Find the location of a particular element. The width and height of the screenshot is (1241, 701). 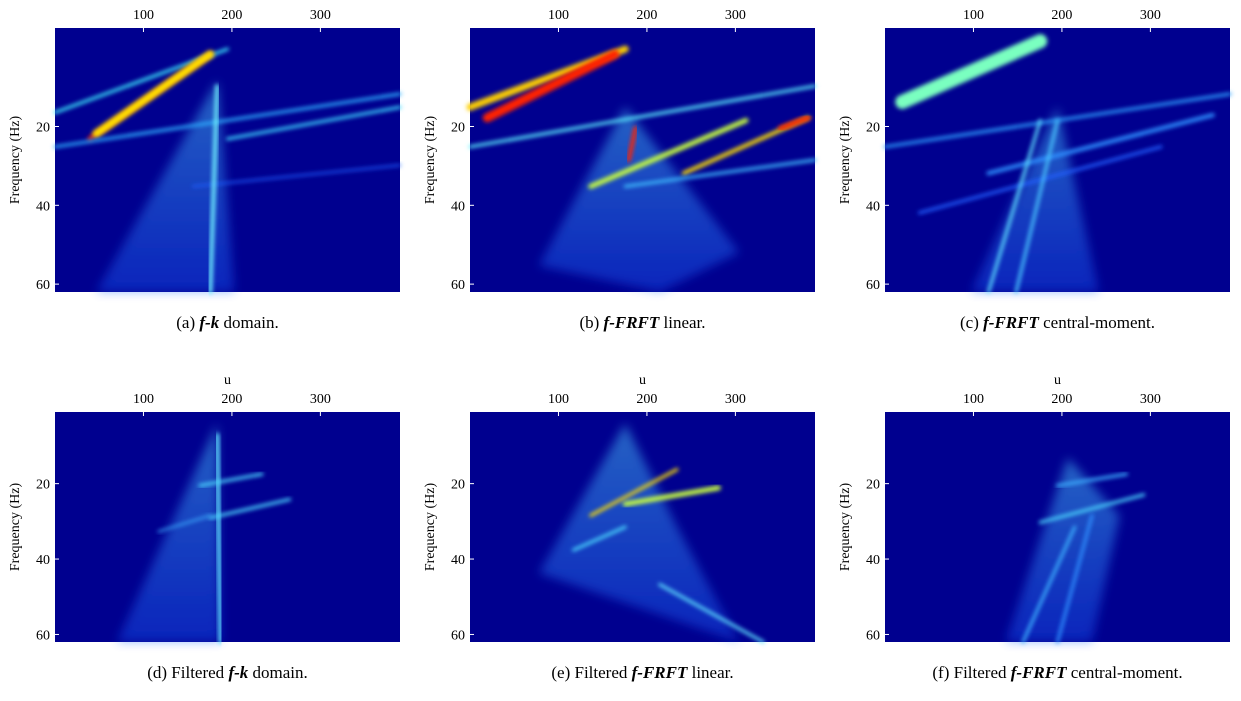

caption: (c) f-FRFT central-moment. is located at coordinates (1057, 322).